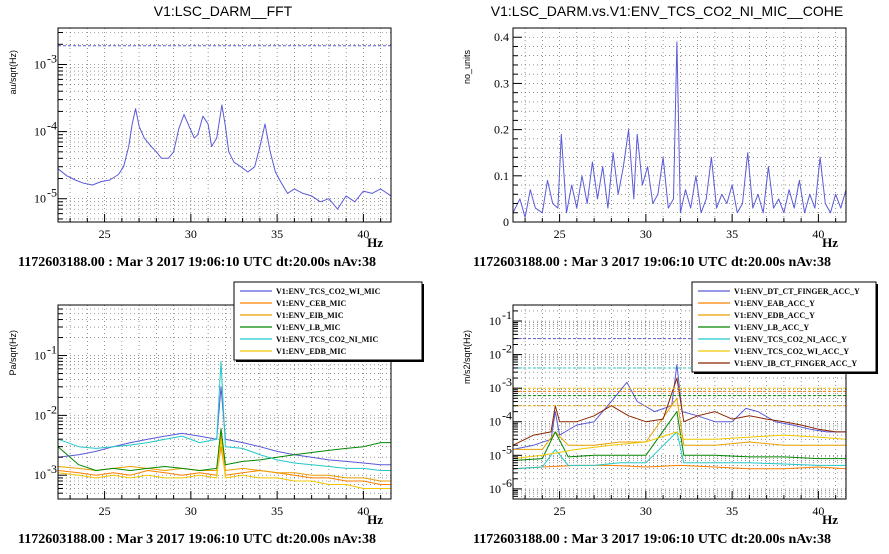  Describe the element at coordinates (797, 291) in the screenshot. I see `legend-entry: V1:ENV_DT_CT_FINGER_ACC_Y` at that location.